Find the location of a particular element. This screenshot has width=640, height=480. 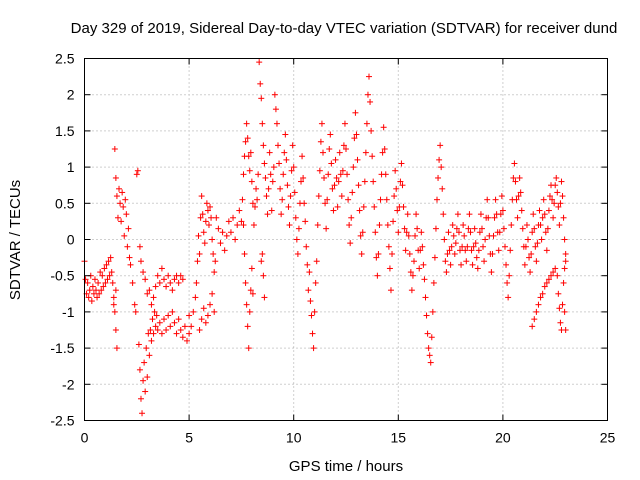

y-tick-label: 2.5 is located at coordinates (65, 59).